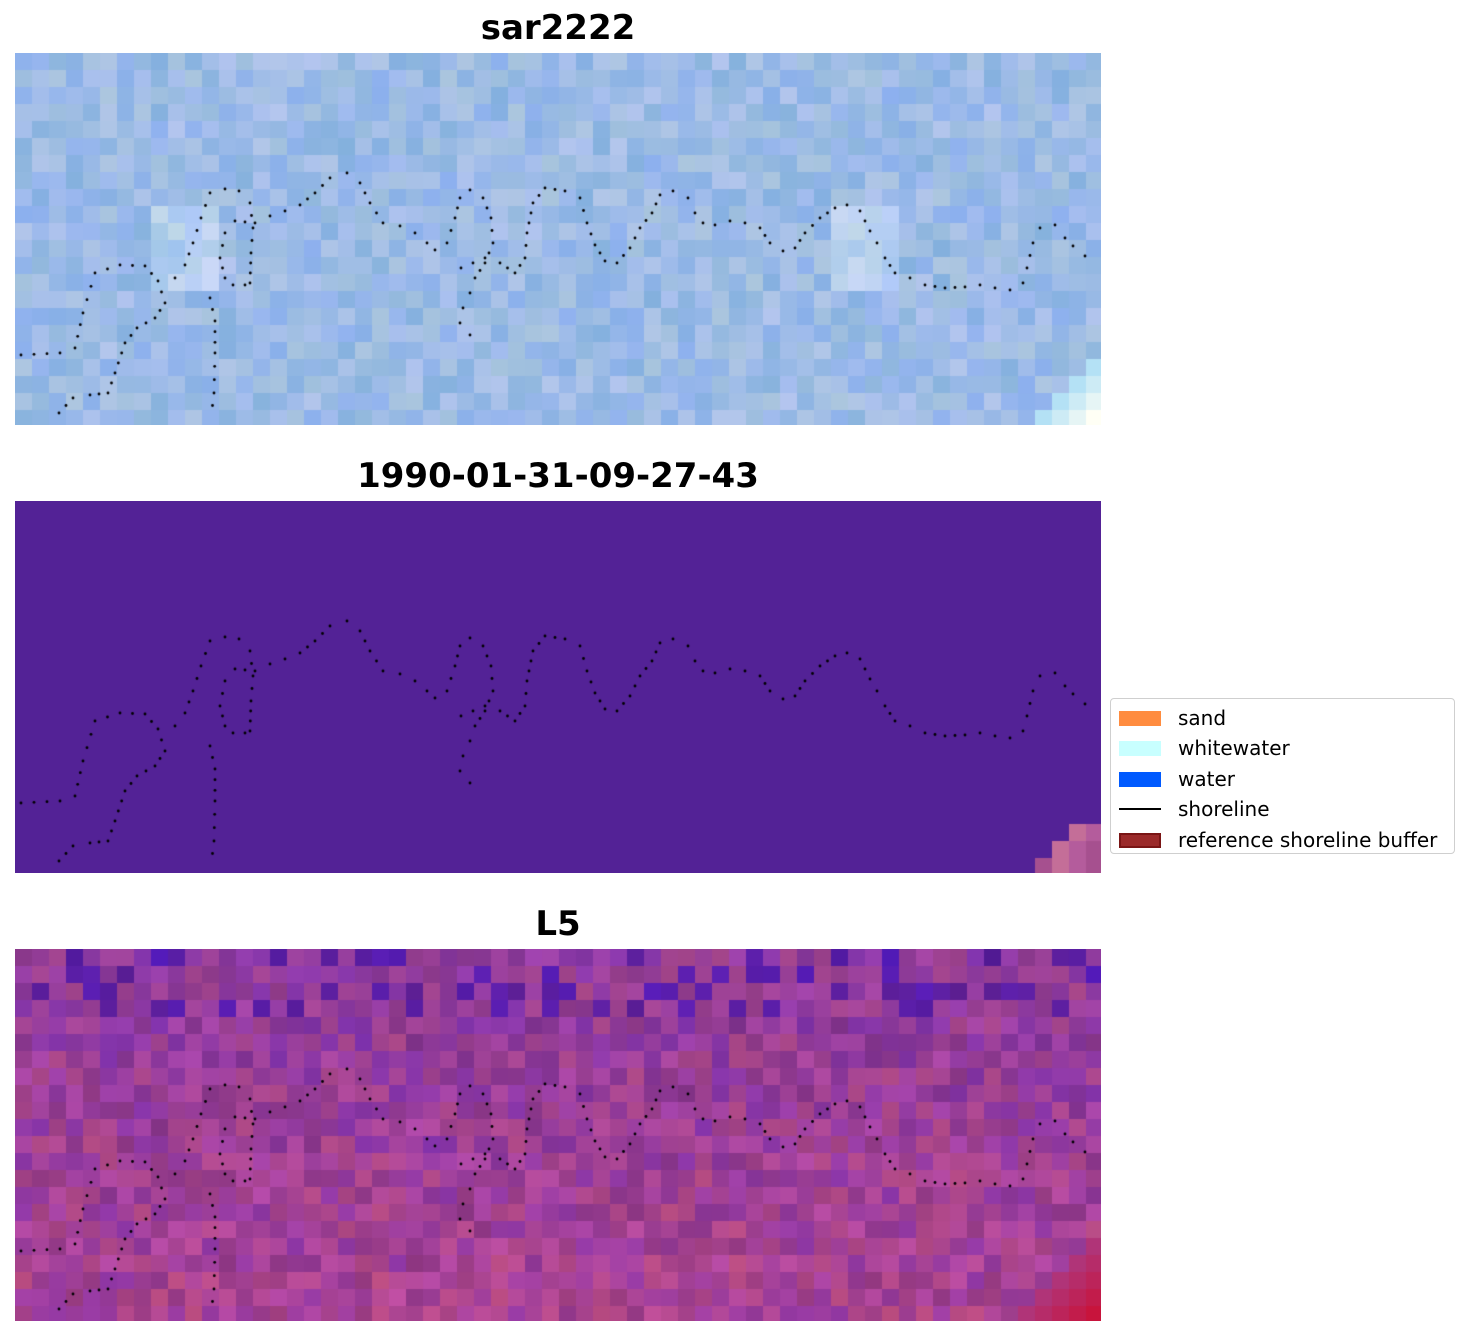 The height and width of the screenshot is (1337, 1472). Describe the element at coordinates (1206, 778) in the screenshot. I see `legend-label-water: water` at that location.